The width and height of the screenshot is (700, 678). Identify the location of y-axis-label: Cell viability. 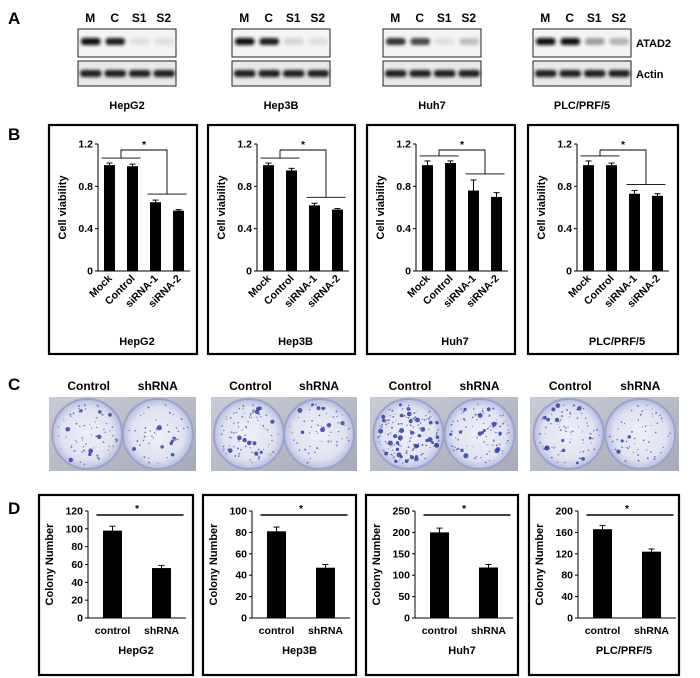
(381, 207).